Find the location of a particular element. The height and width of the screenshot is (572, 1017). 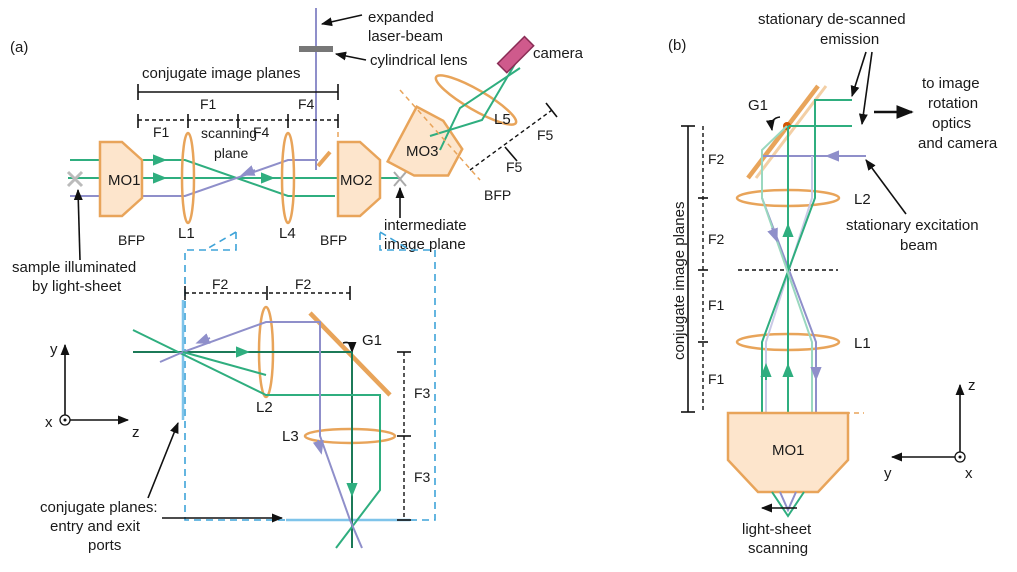

lens-l1 is located at coordinates (188, 178).